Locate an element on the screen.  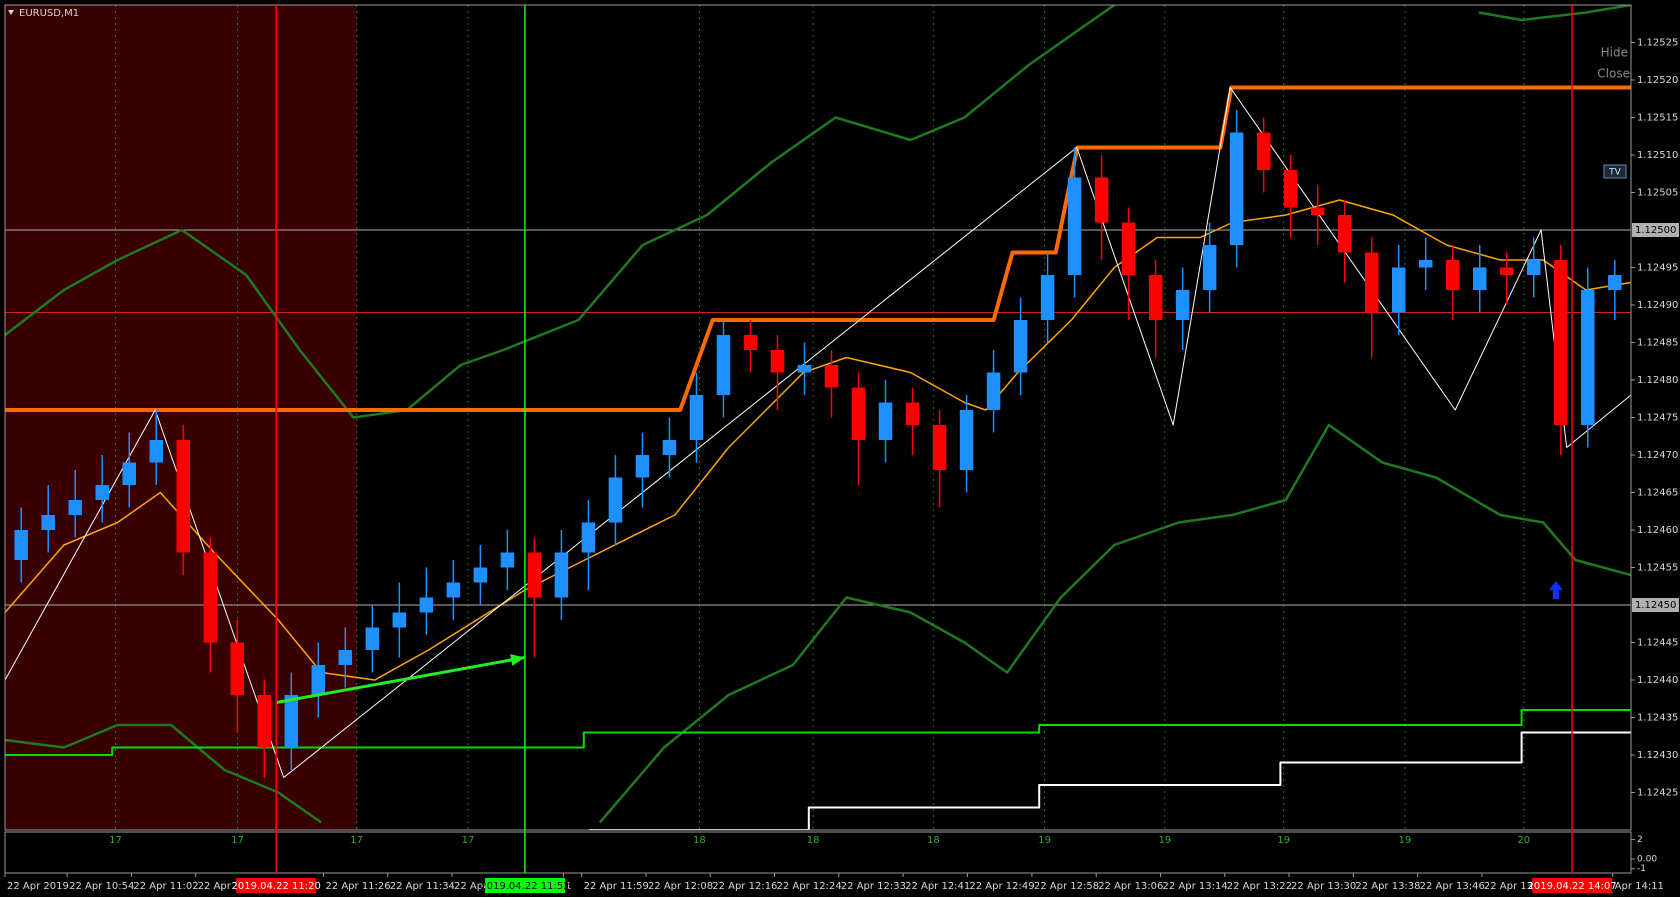
x-tick-label: 22 Apr 13:38 is located at coordinates (1387, 886).